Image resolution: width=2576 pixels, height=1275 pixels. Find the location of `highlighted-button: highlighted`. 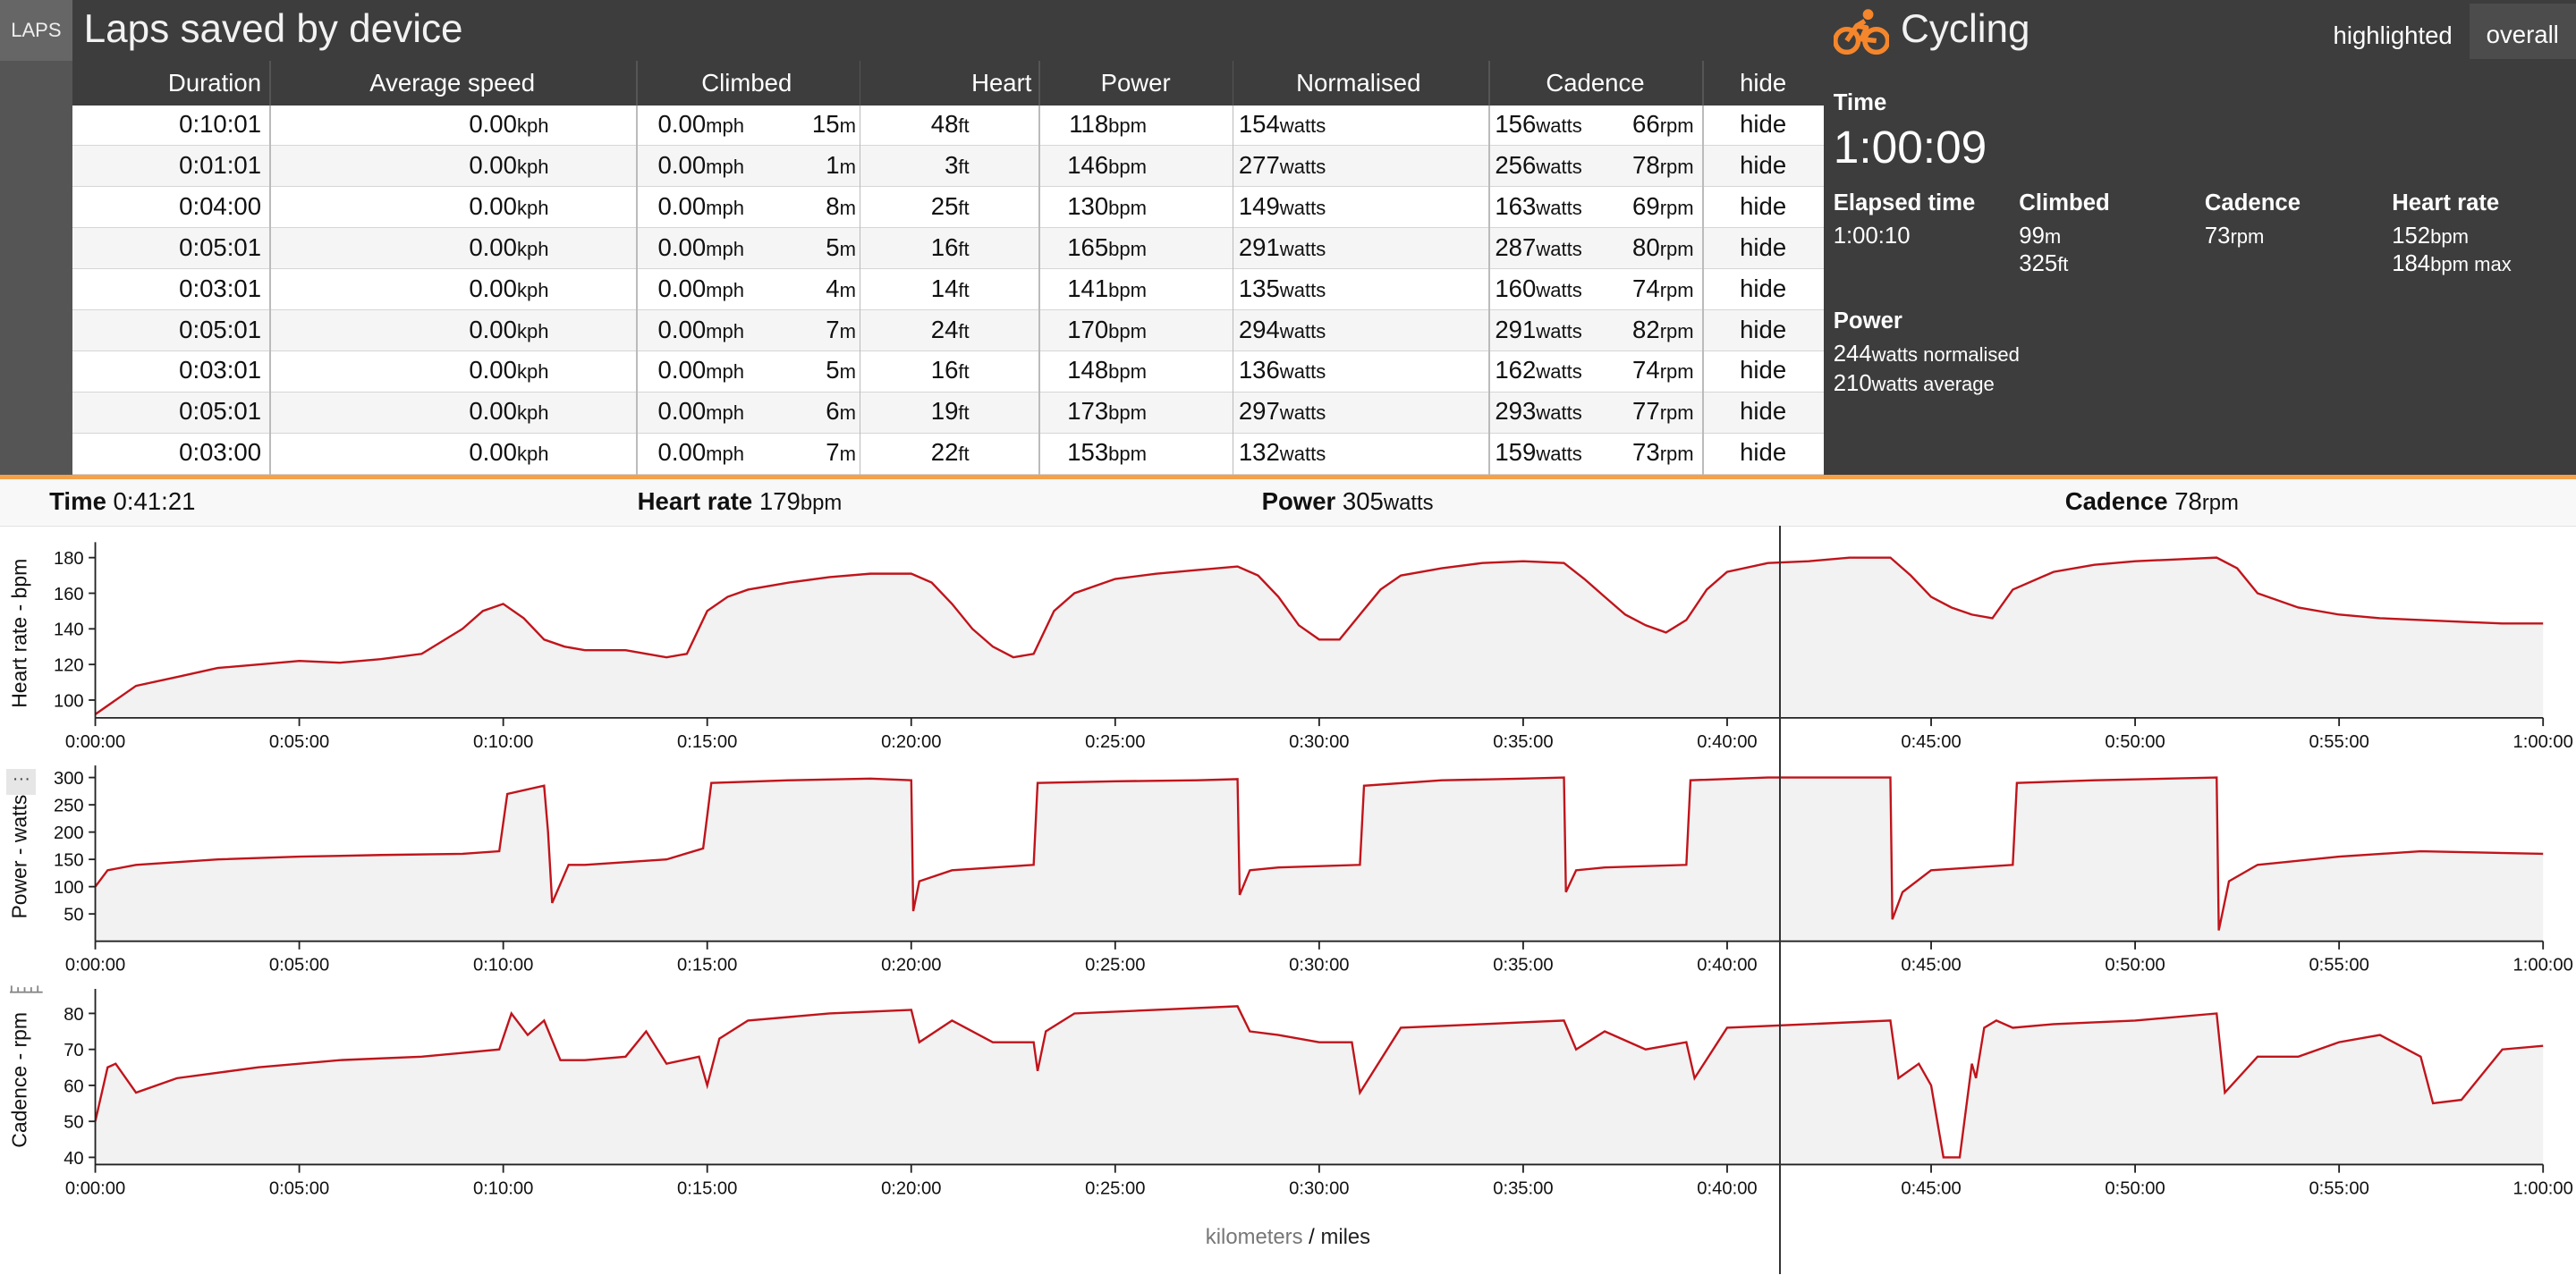

highlighted-button: highlighted is located at coordinates (2393, 35).